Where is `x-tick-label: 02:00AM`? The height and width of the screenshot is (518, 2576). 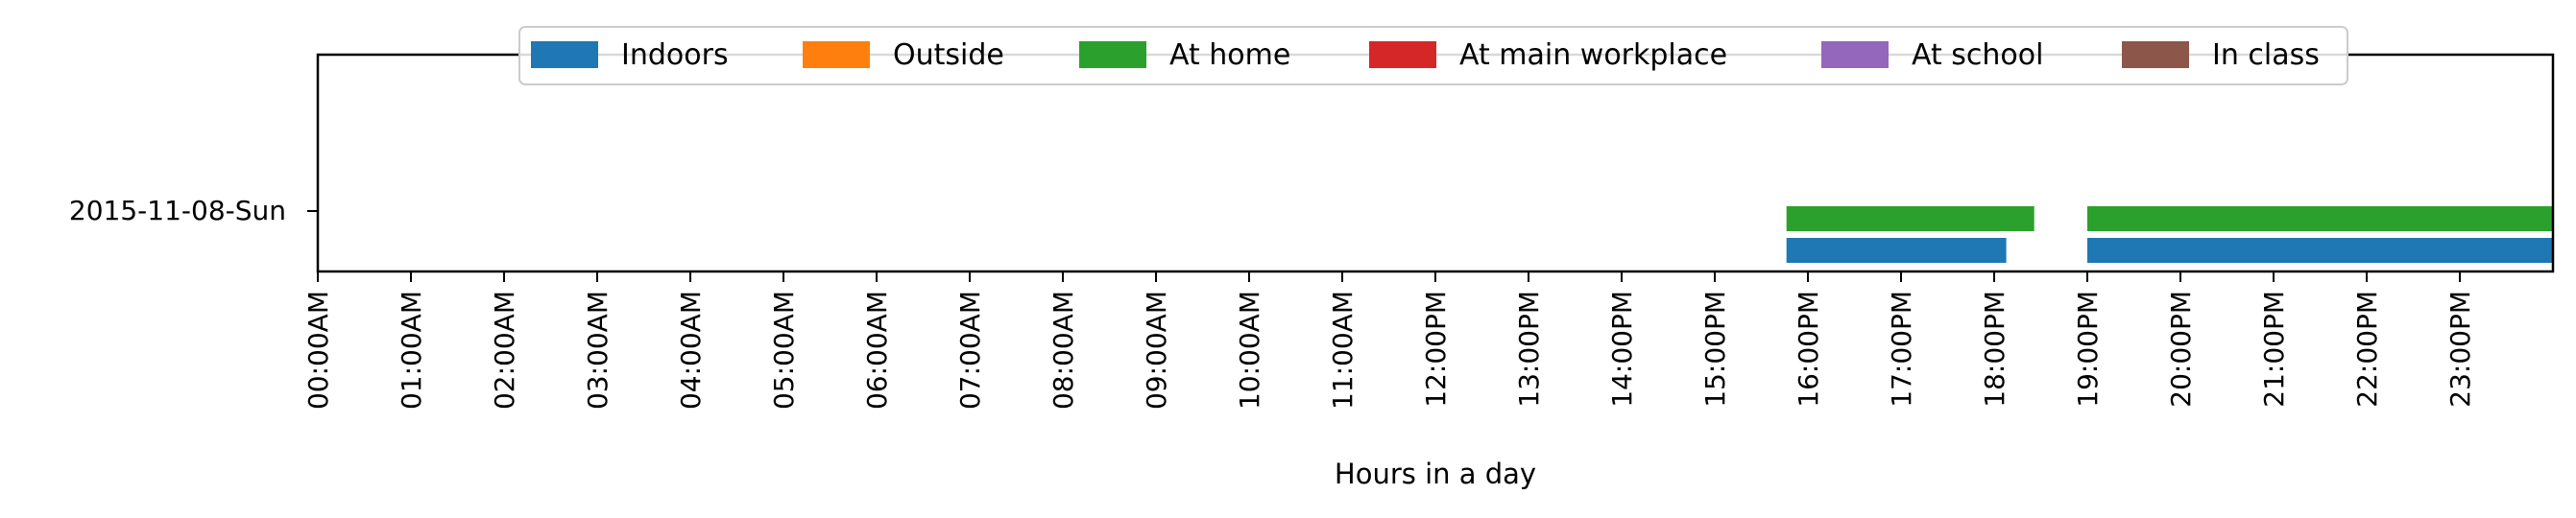 x-tick-label: 02:00AM is located at coordinates (504, 350).